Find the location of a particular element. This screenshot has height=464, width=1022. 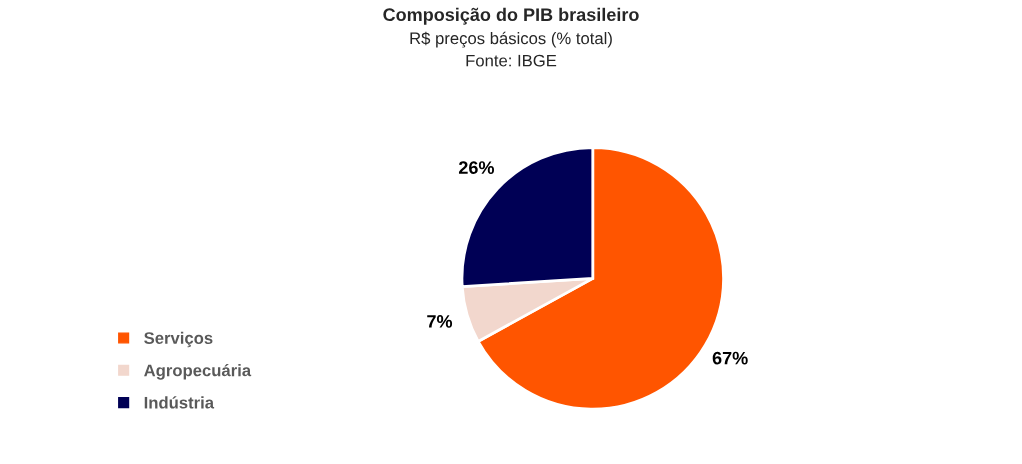

legend-label: Indústria is located at coordinates (179, 402).